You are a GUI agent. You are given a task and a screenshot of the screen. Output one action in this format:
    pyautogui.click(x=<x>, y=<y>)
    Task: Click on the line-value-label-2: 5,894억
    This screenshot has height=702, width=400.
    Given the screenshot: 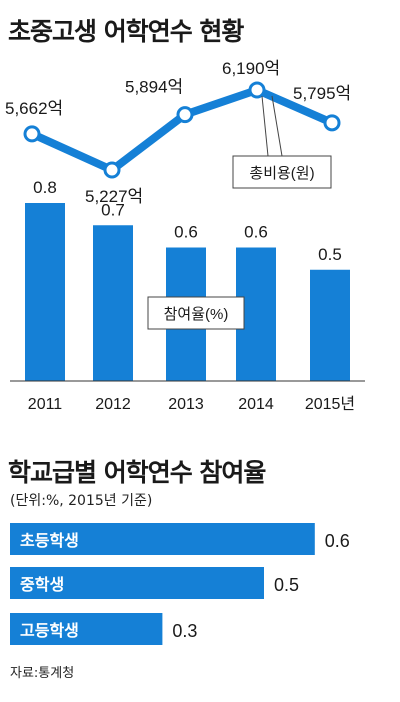 What is the action you would take?
    pyautogui.click(x=154, y=87)
    